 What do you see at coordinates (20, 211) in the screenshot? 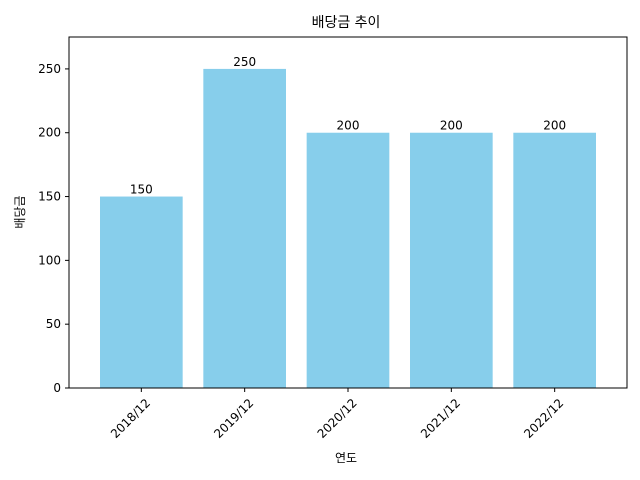
I see `y-axis-label: 배당금` at bounding box center [20, 211].